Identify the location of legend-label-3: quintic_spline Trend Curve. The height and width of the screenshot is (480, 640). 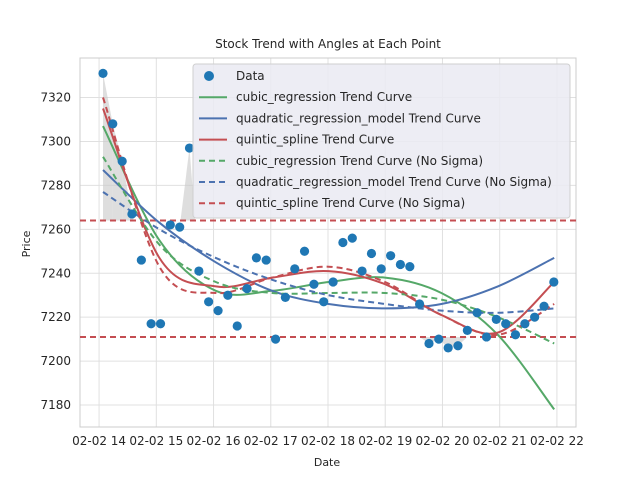
(315, 140).